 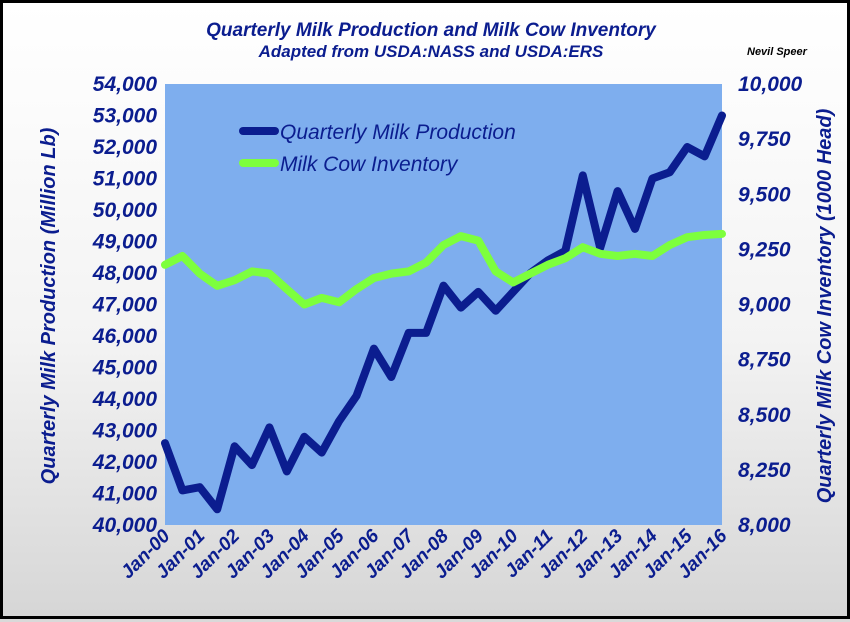 I want to click on left-axis-tick-label: 43,000, so click(x=125, y=431).